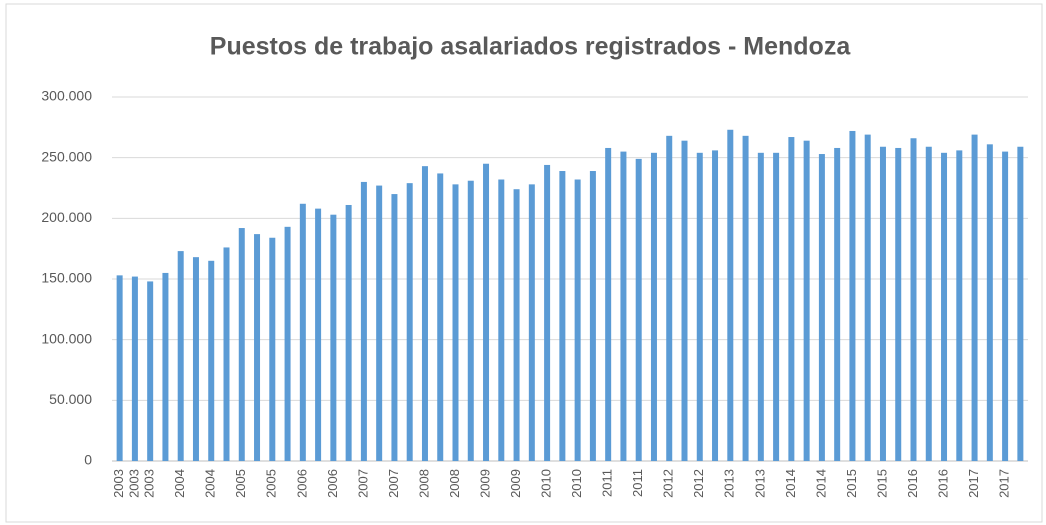  What do you see at coordinates (66, 338) in the screenshot?
I see `y-tick-label: 100.000` at bounding box center [66, 338].